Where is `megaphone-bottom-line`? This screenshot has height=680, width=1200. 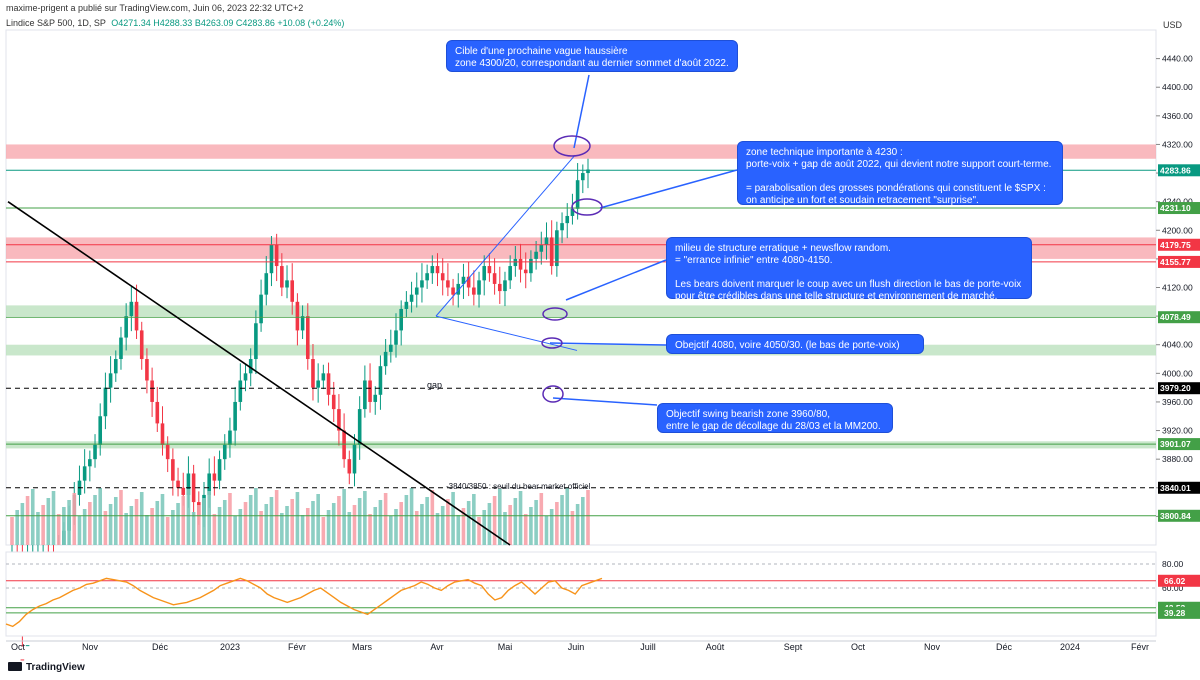
megaphone-bottom-line is located at coordinates (506, 333).